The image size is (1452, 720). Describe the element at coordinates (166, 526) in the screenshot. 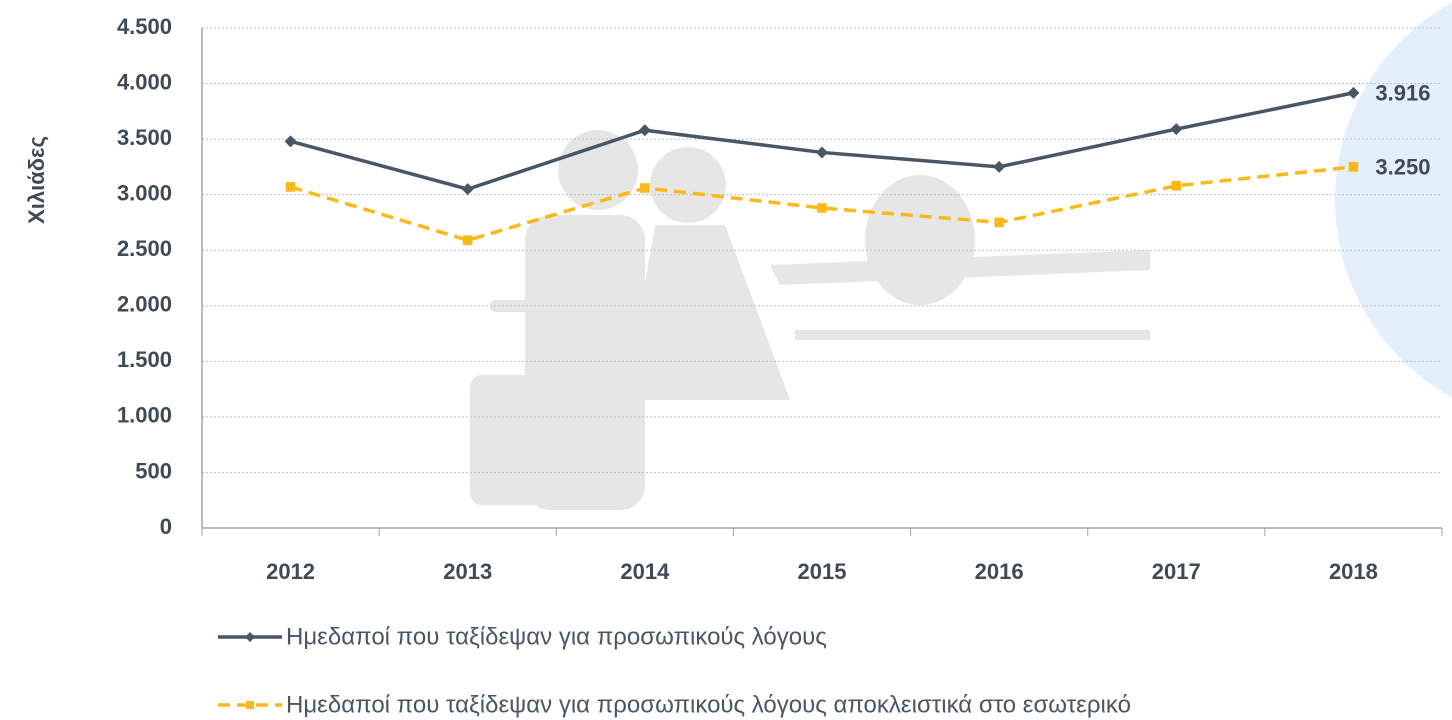

I see `y-tick-label: 0` at that location.